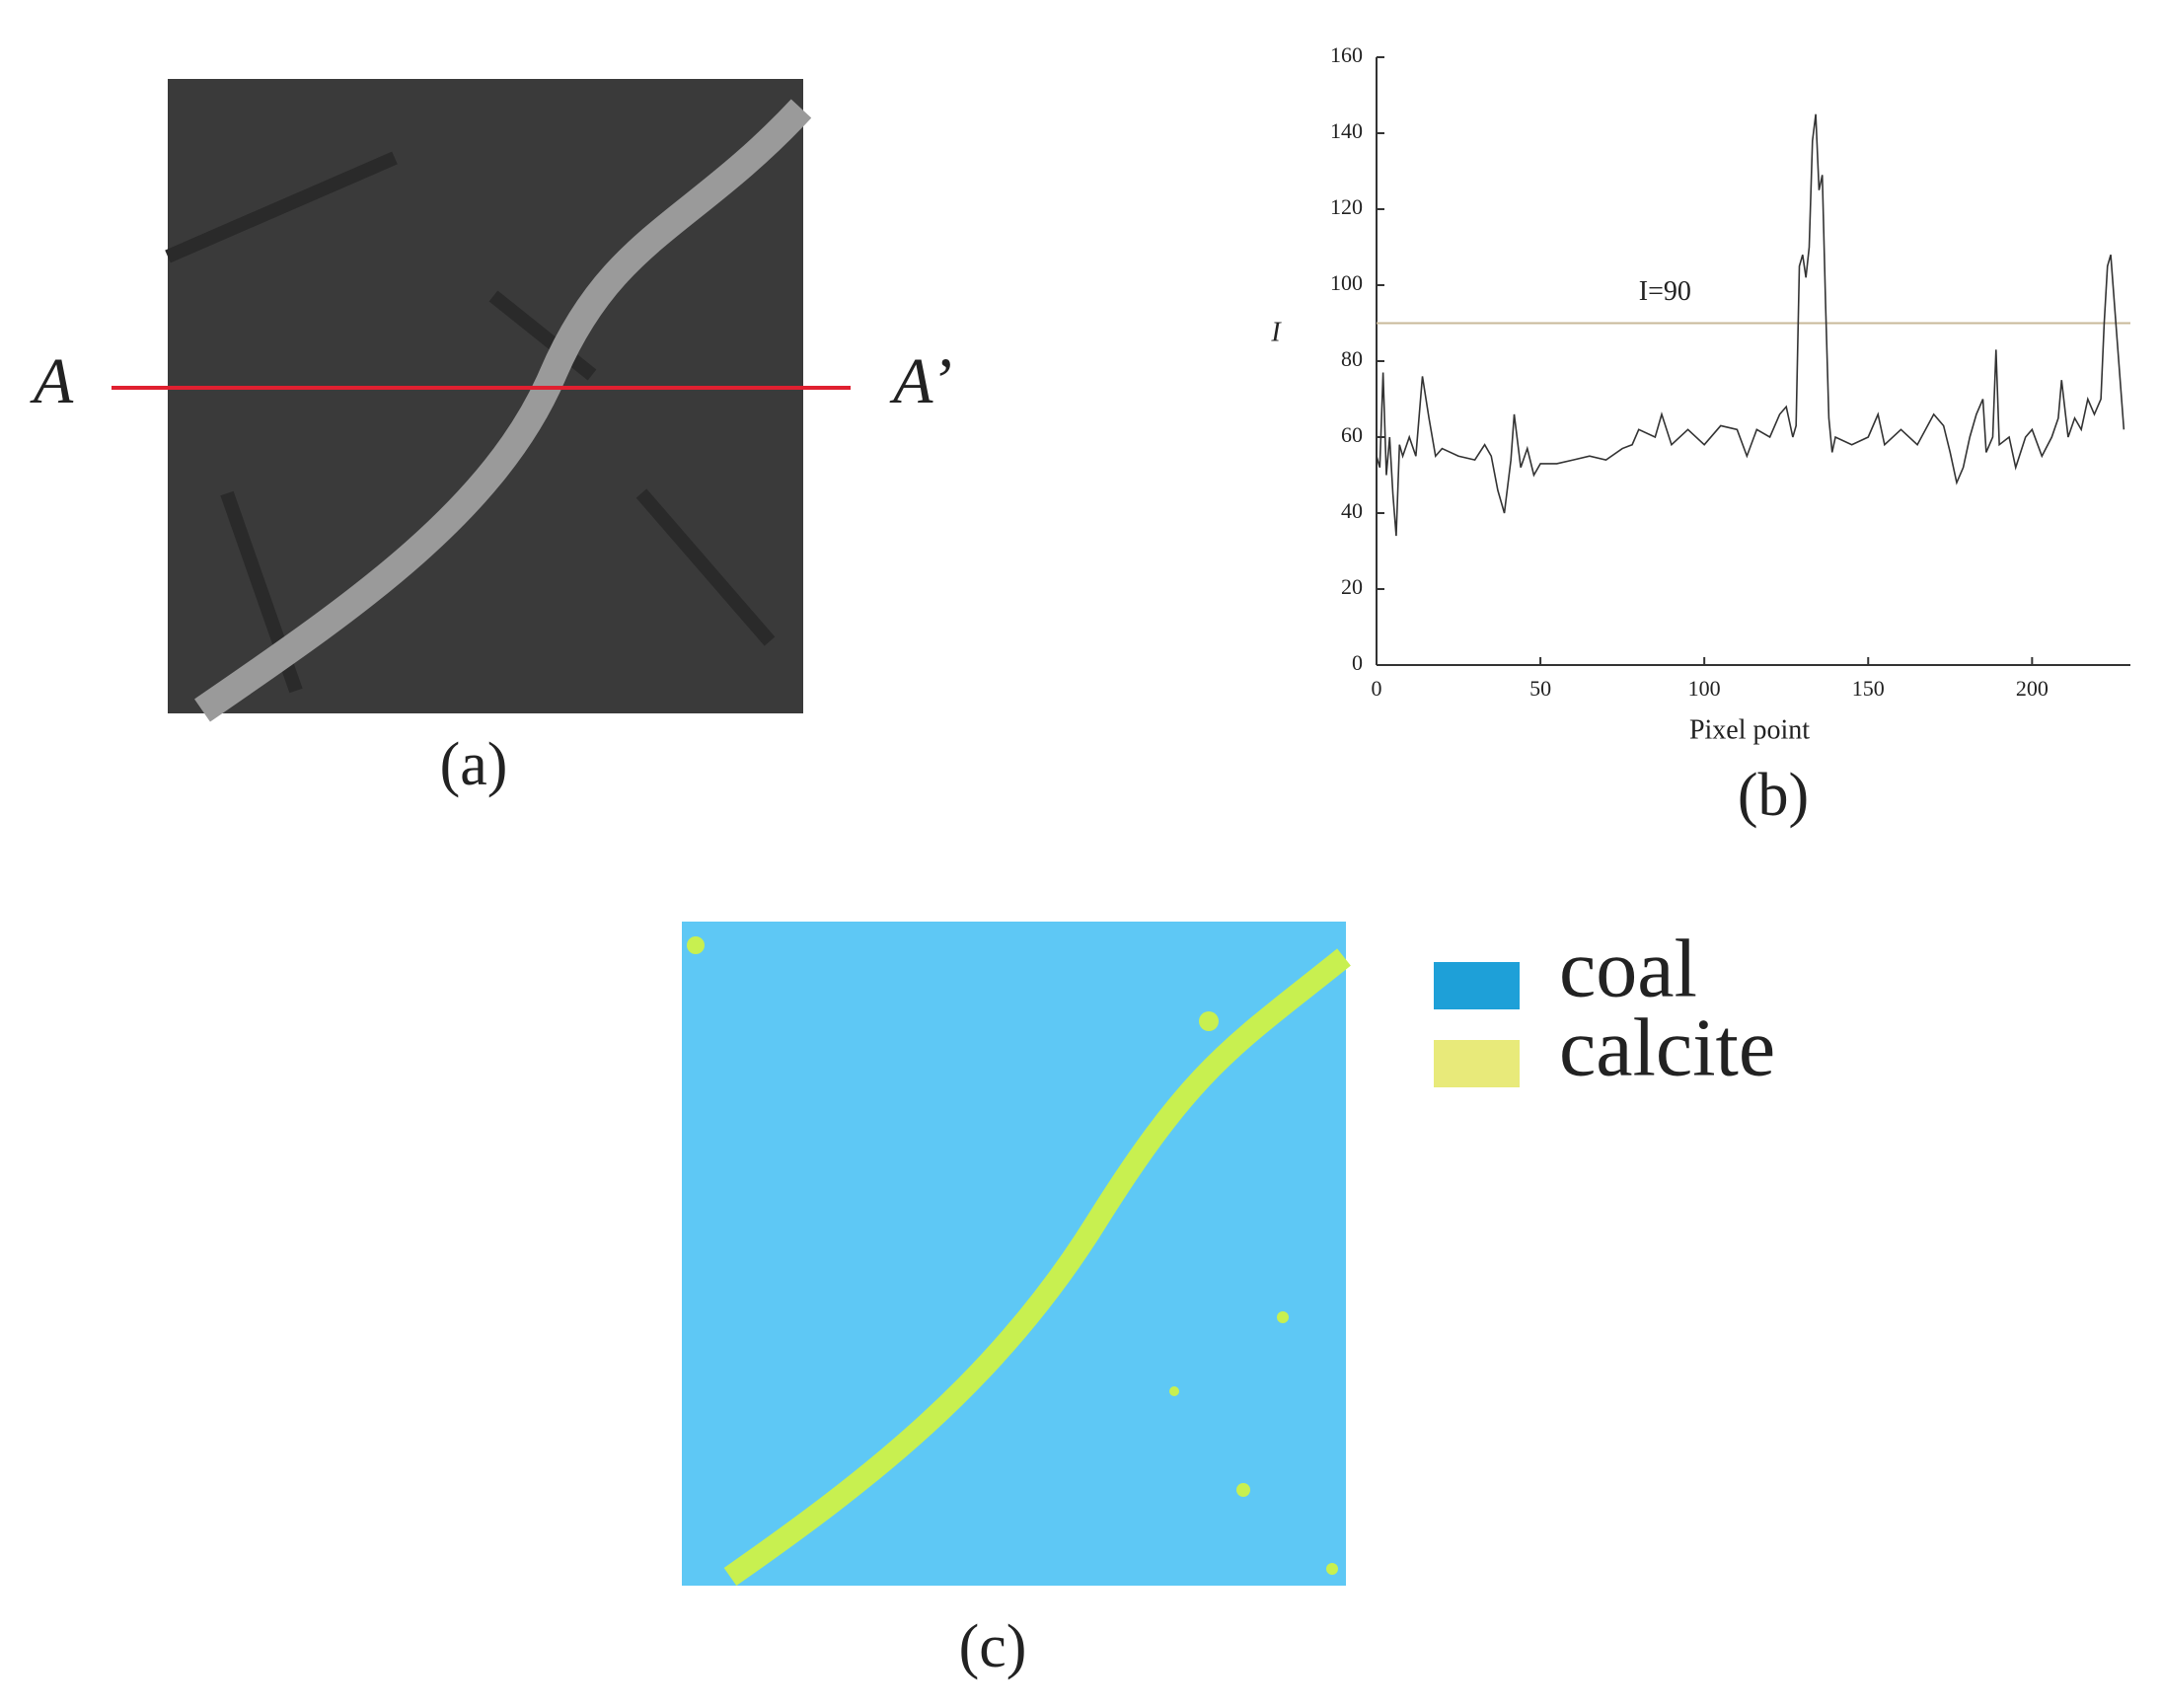 The height and width of the screenshot is (1708, 2161). I want to click on y-tick-label: 160, so click(1346, 54).